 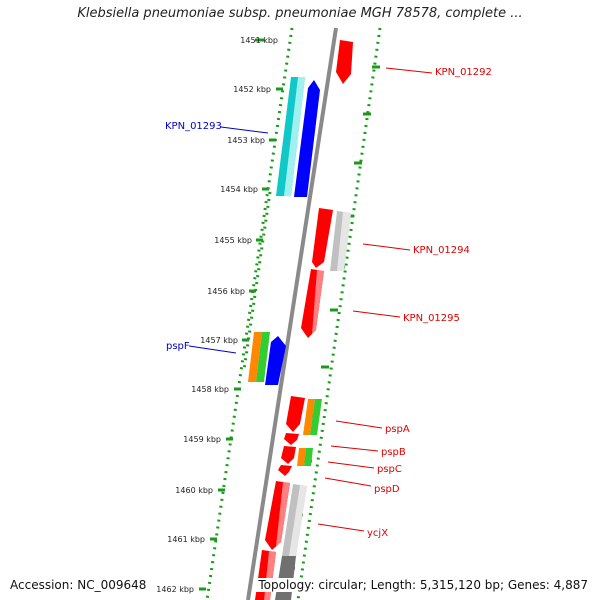 I want to click on ruler-label-1454: 1454 kbp, so click(x=239, y=189).